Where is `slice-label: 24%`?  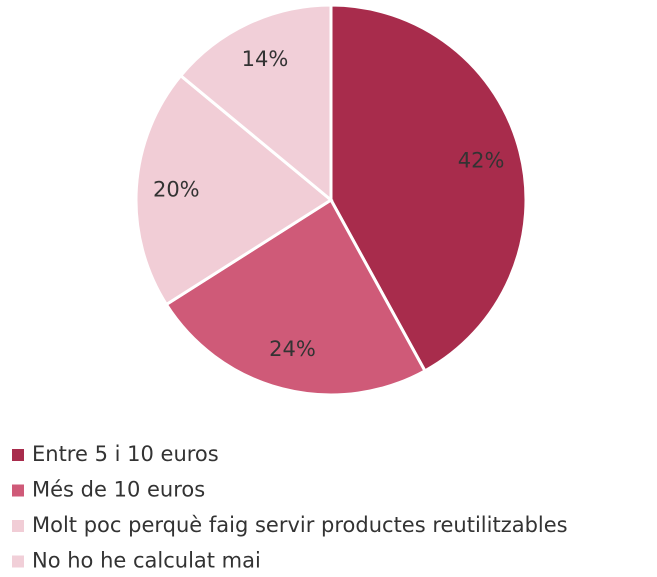
slice-label: 24% is located at coordinates (292, 349).